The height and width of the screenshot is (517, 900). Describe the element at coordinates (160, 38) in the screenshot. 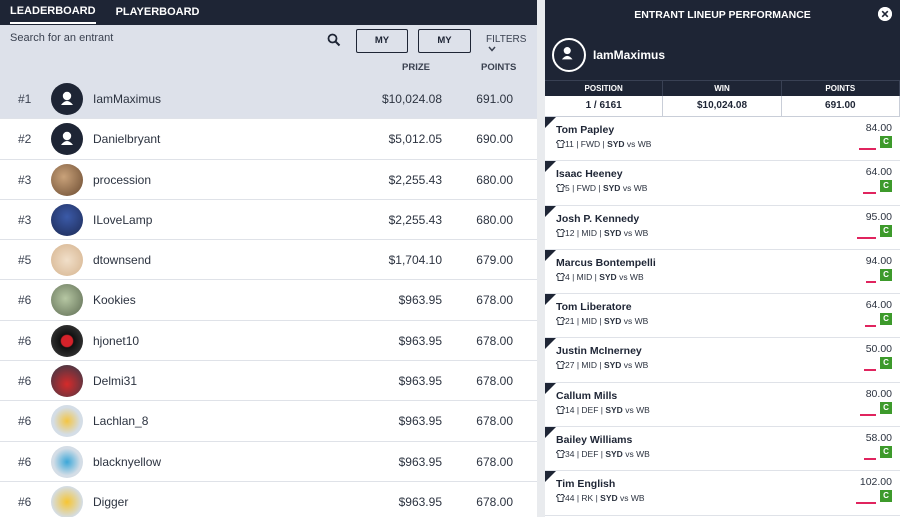

I see `search-input` at that location.